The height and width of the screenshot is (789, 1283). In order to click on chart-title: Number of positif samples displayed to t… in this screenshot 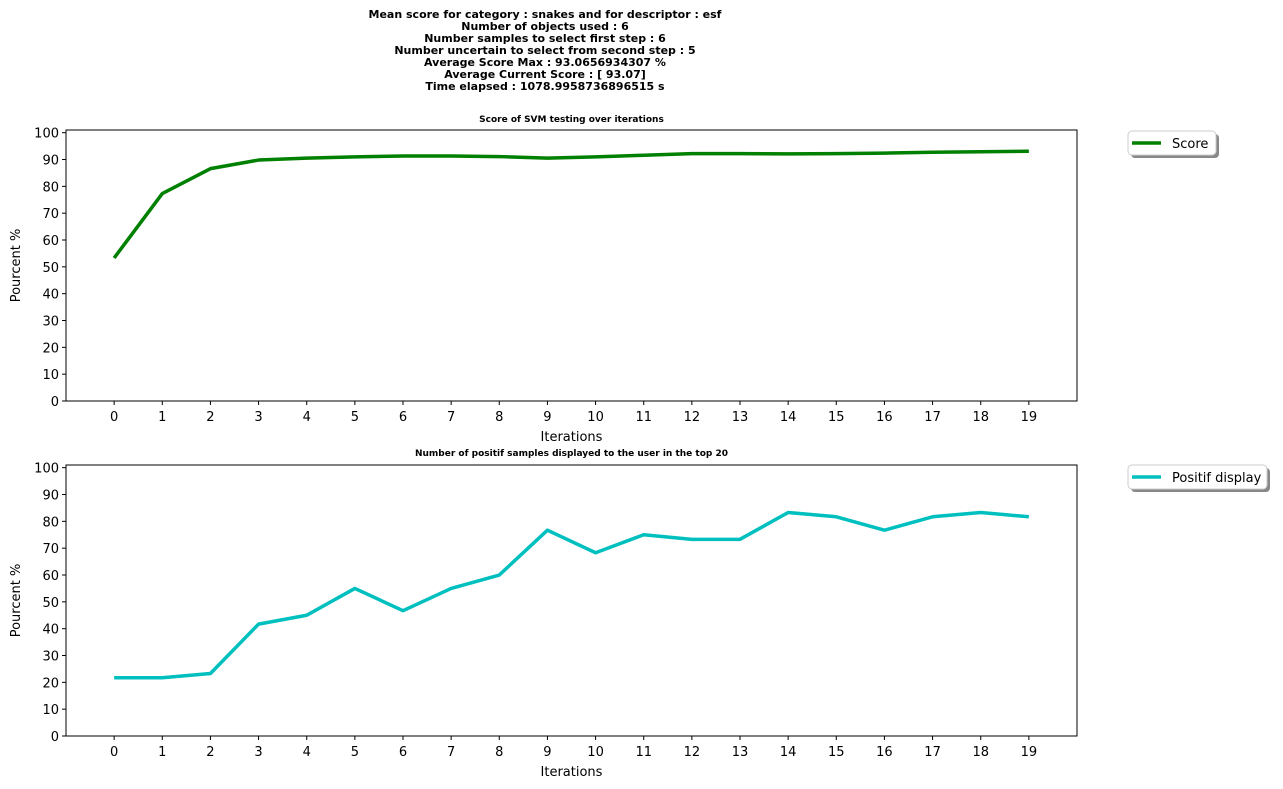, I will do `click(571, 454)`.